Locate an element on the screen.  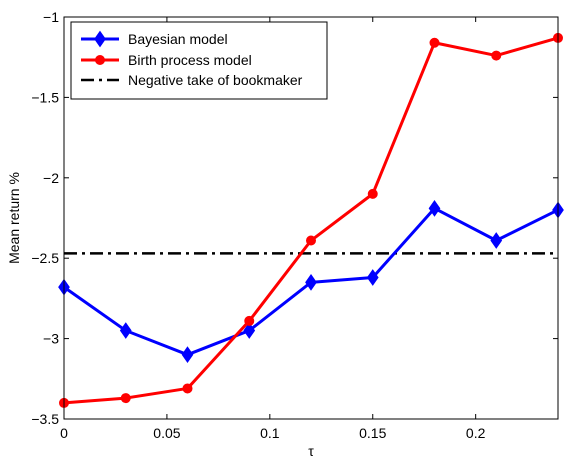
x-tick-label: 0.1 is located at coordinates (270, 433).